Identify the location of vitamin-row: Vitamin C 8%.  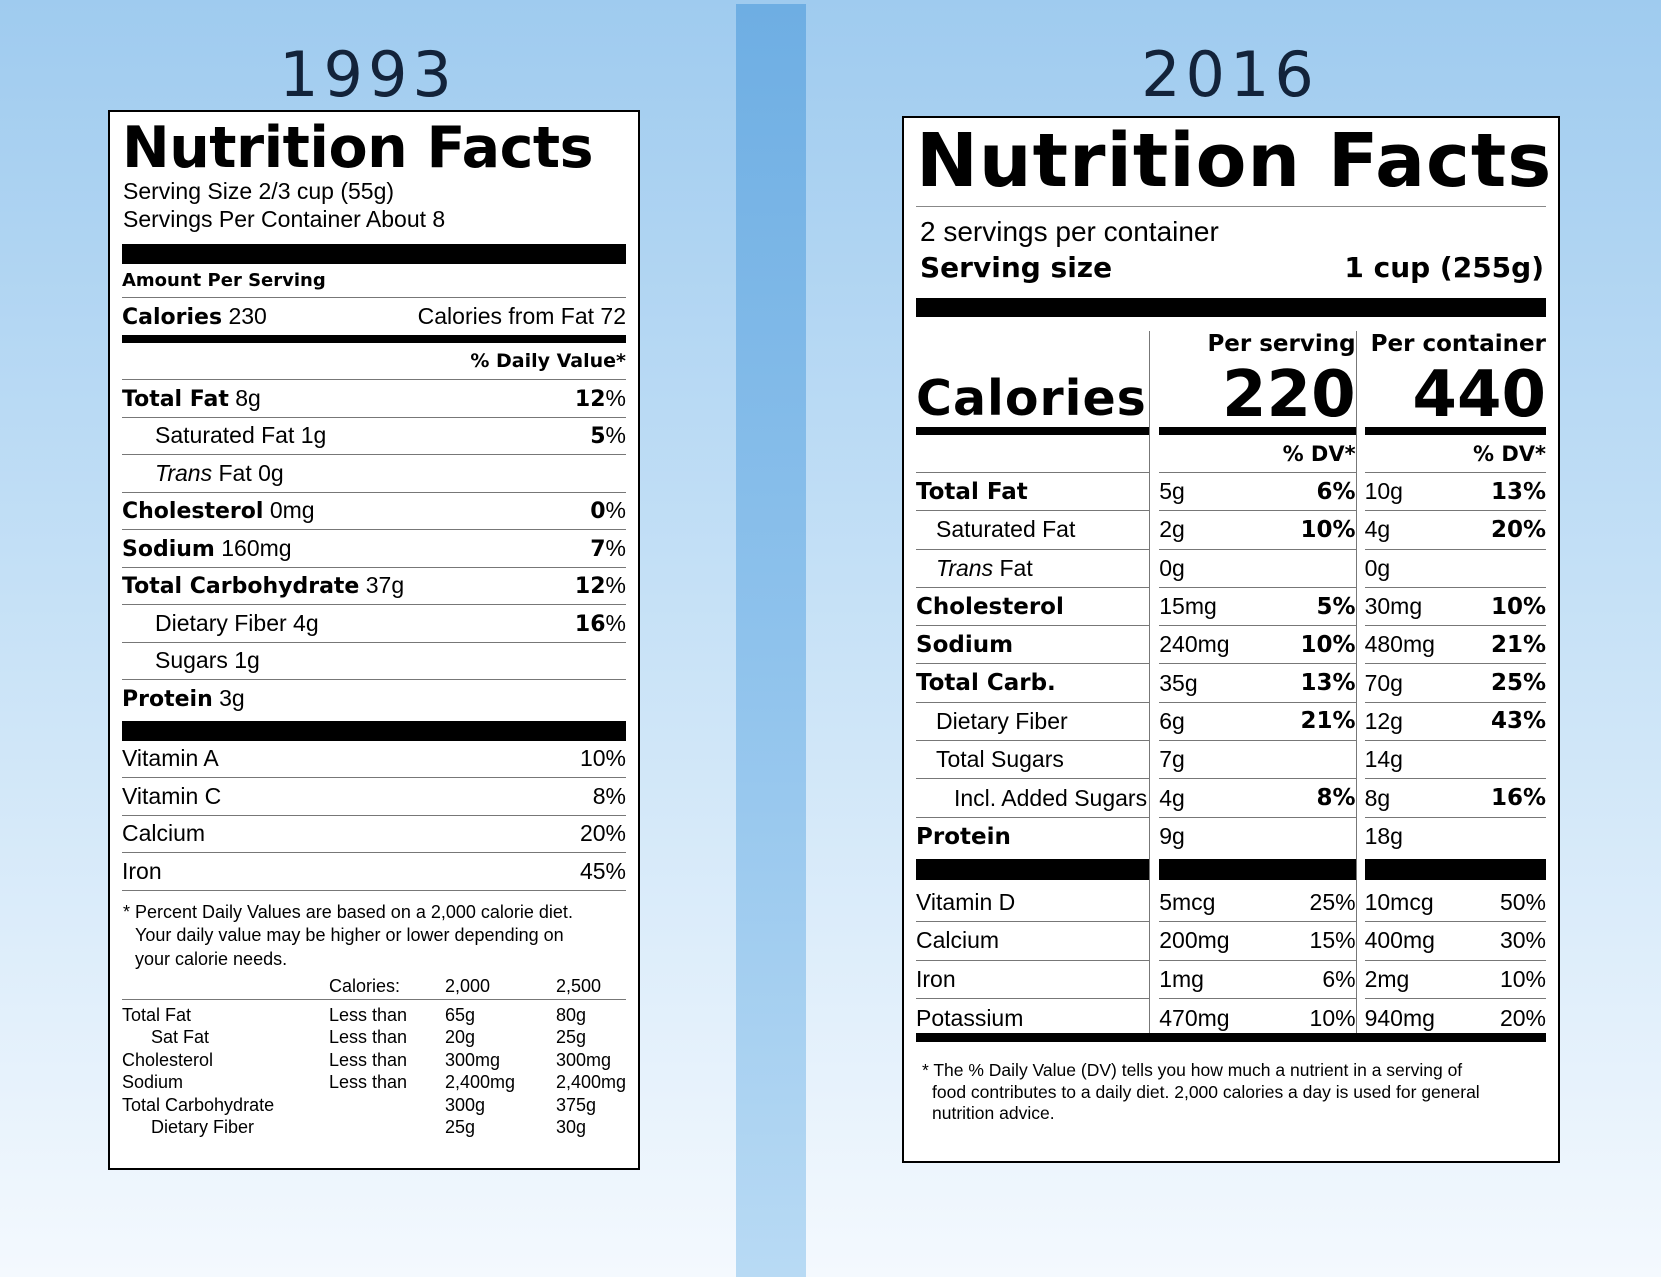
(374, 797).